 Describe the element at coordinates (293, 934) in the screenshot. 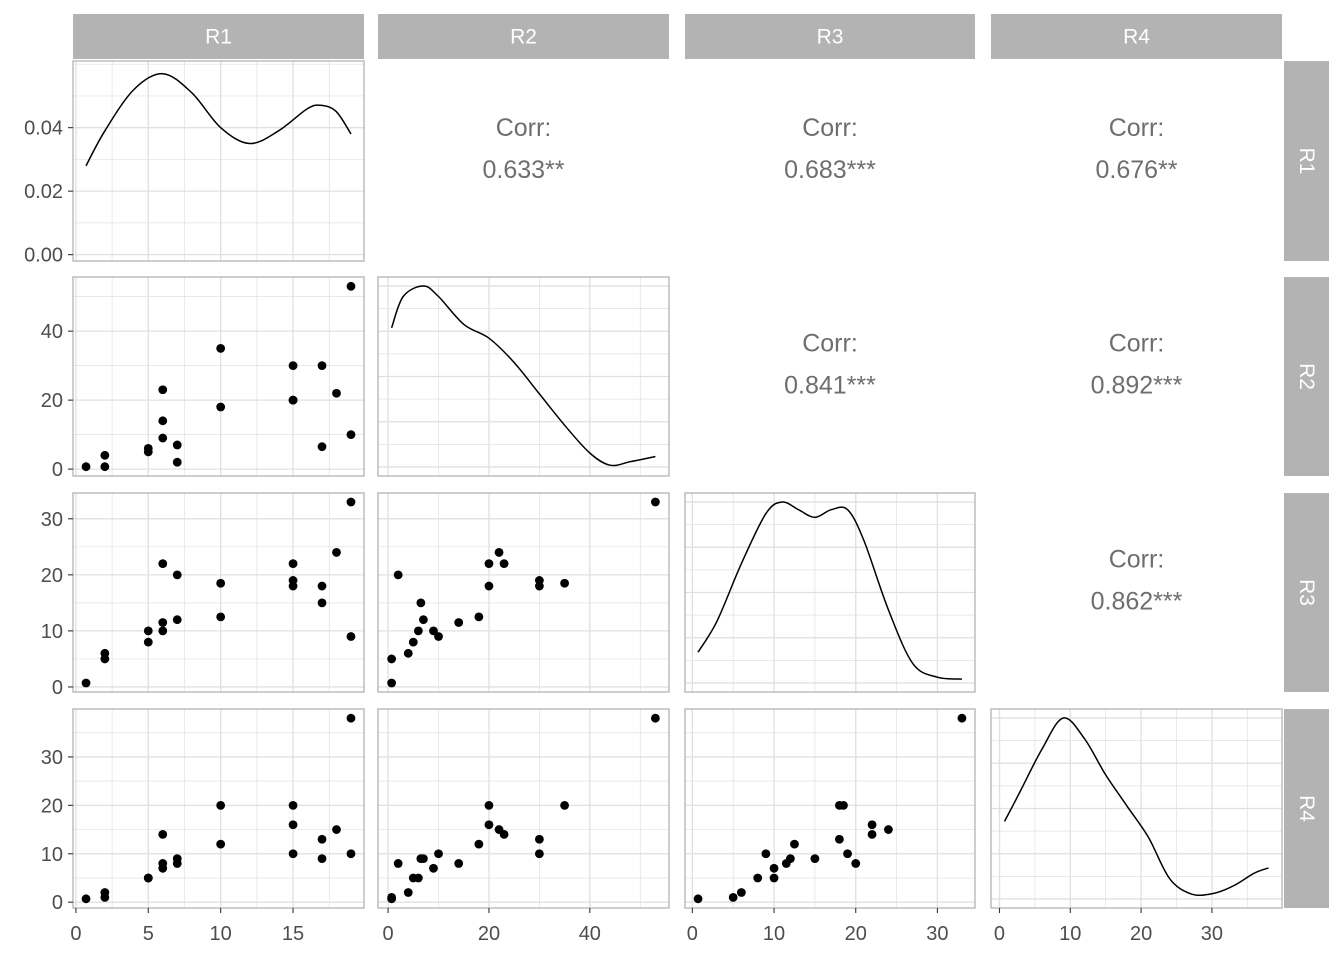

I see `x-tick-label: 15` at that location.